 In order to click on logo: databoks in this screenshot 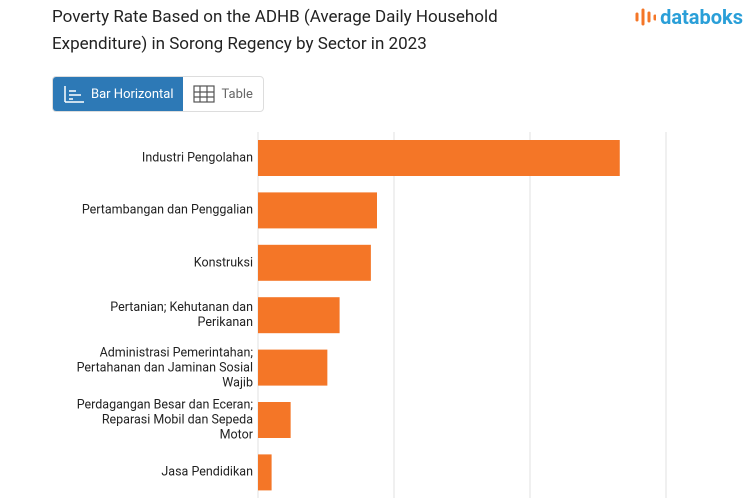, I will do `click(688, 17)`.